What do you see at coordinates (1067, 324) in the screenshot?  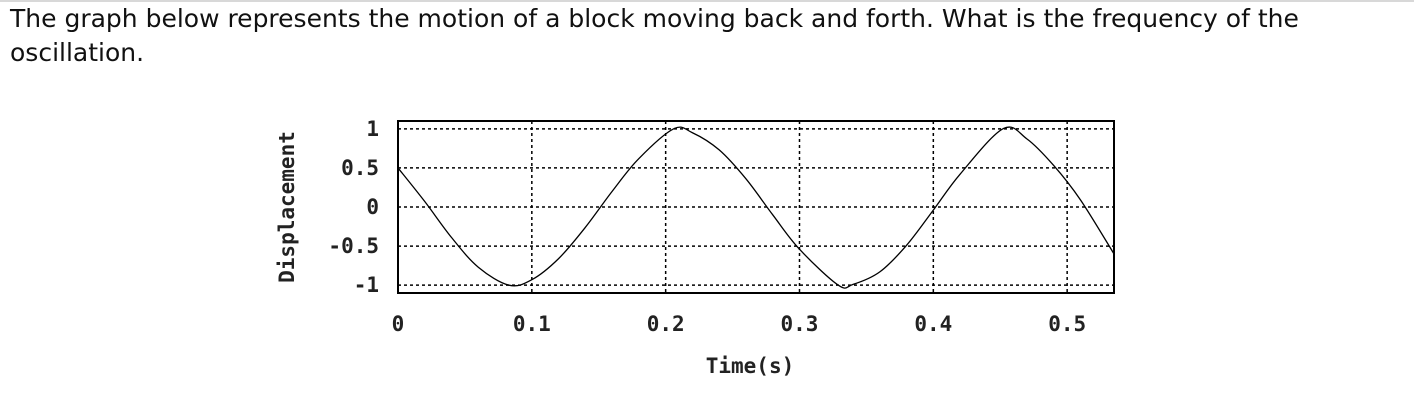 I see `x-tick-label: 0.5` at bounding box center [1067, 324].